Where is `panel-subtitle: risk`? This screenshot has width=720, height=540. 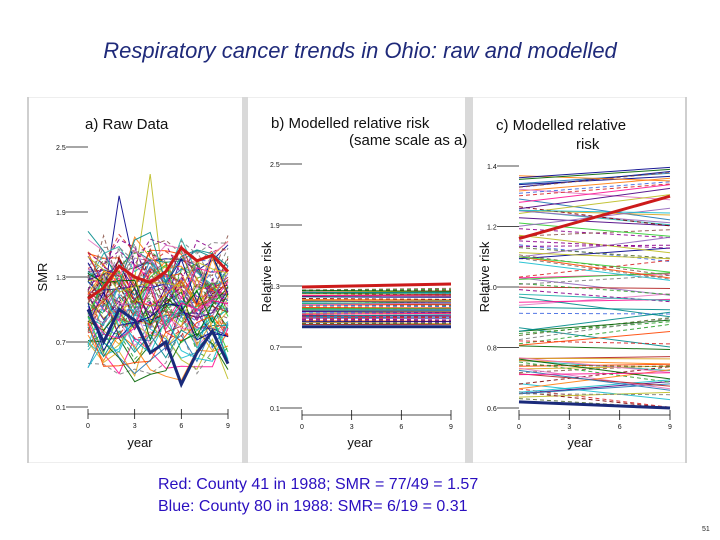
panel-subtitle: risk is located at coordinates (588, 144).